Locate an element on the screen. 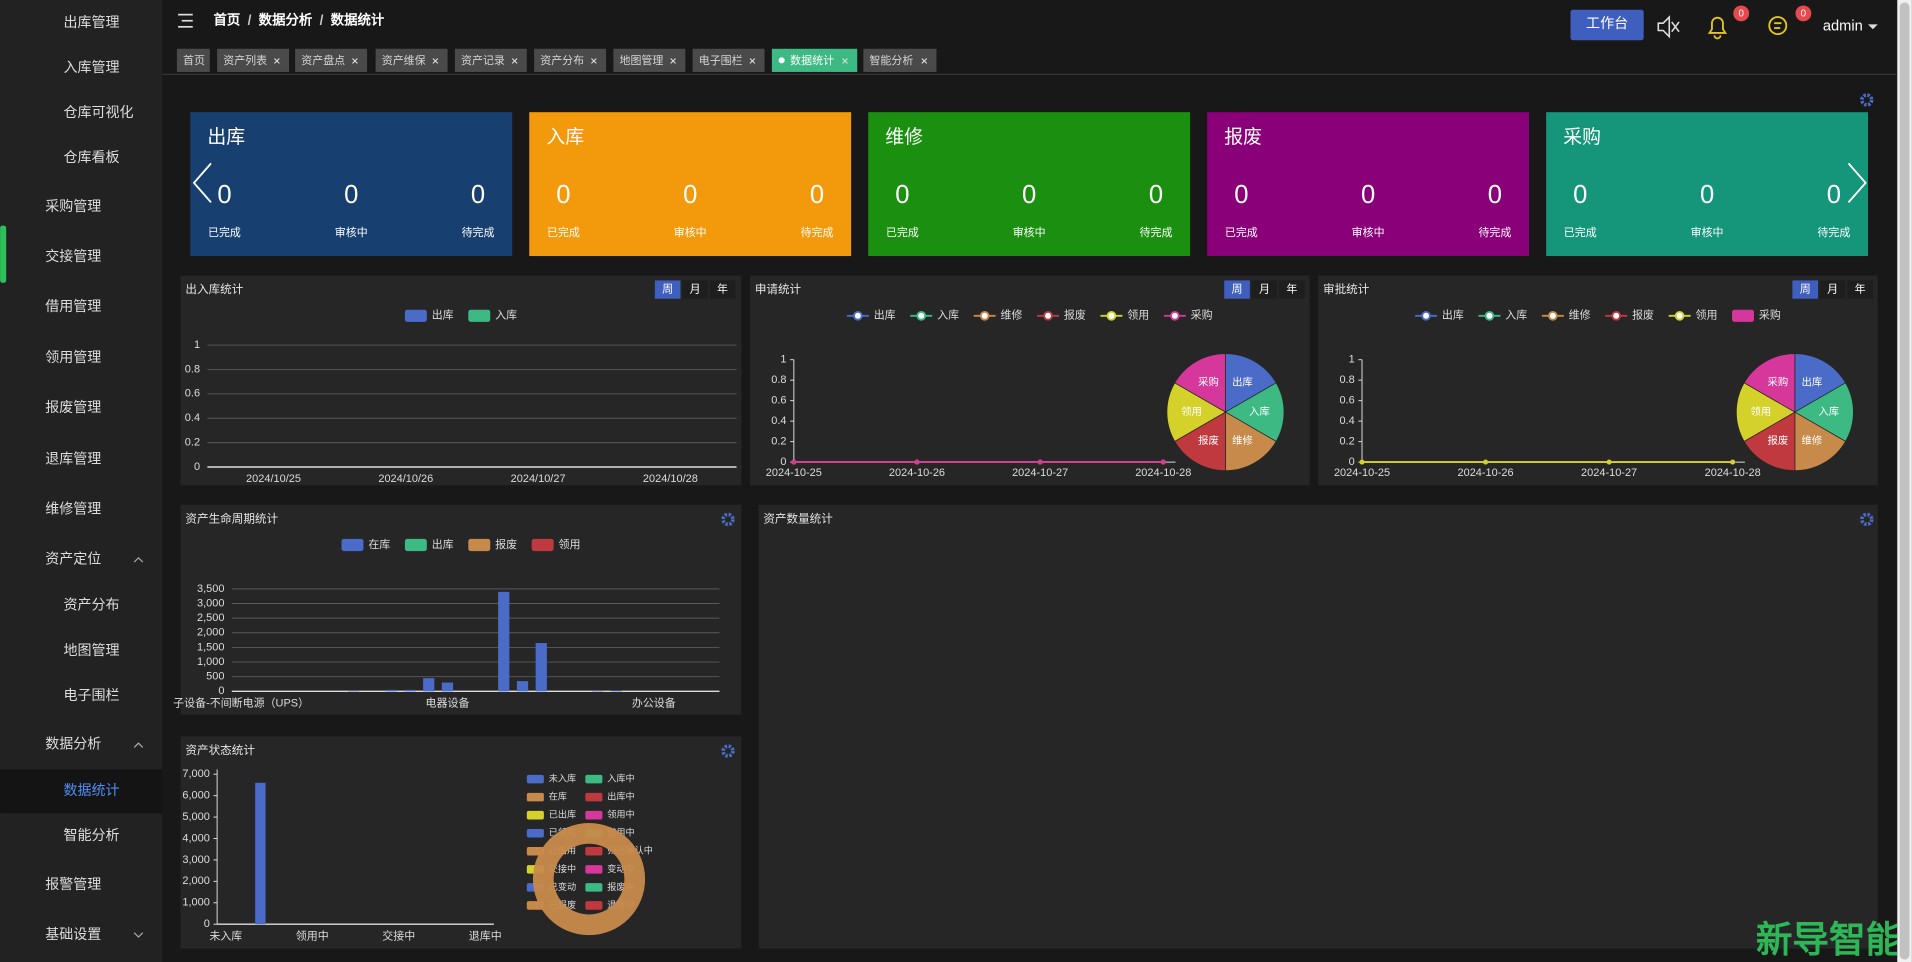 The height and width of the screenshot is (962, 1912). sidebar-item: 领用管理 is located at coordinates (73, 357).